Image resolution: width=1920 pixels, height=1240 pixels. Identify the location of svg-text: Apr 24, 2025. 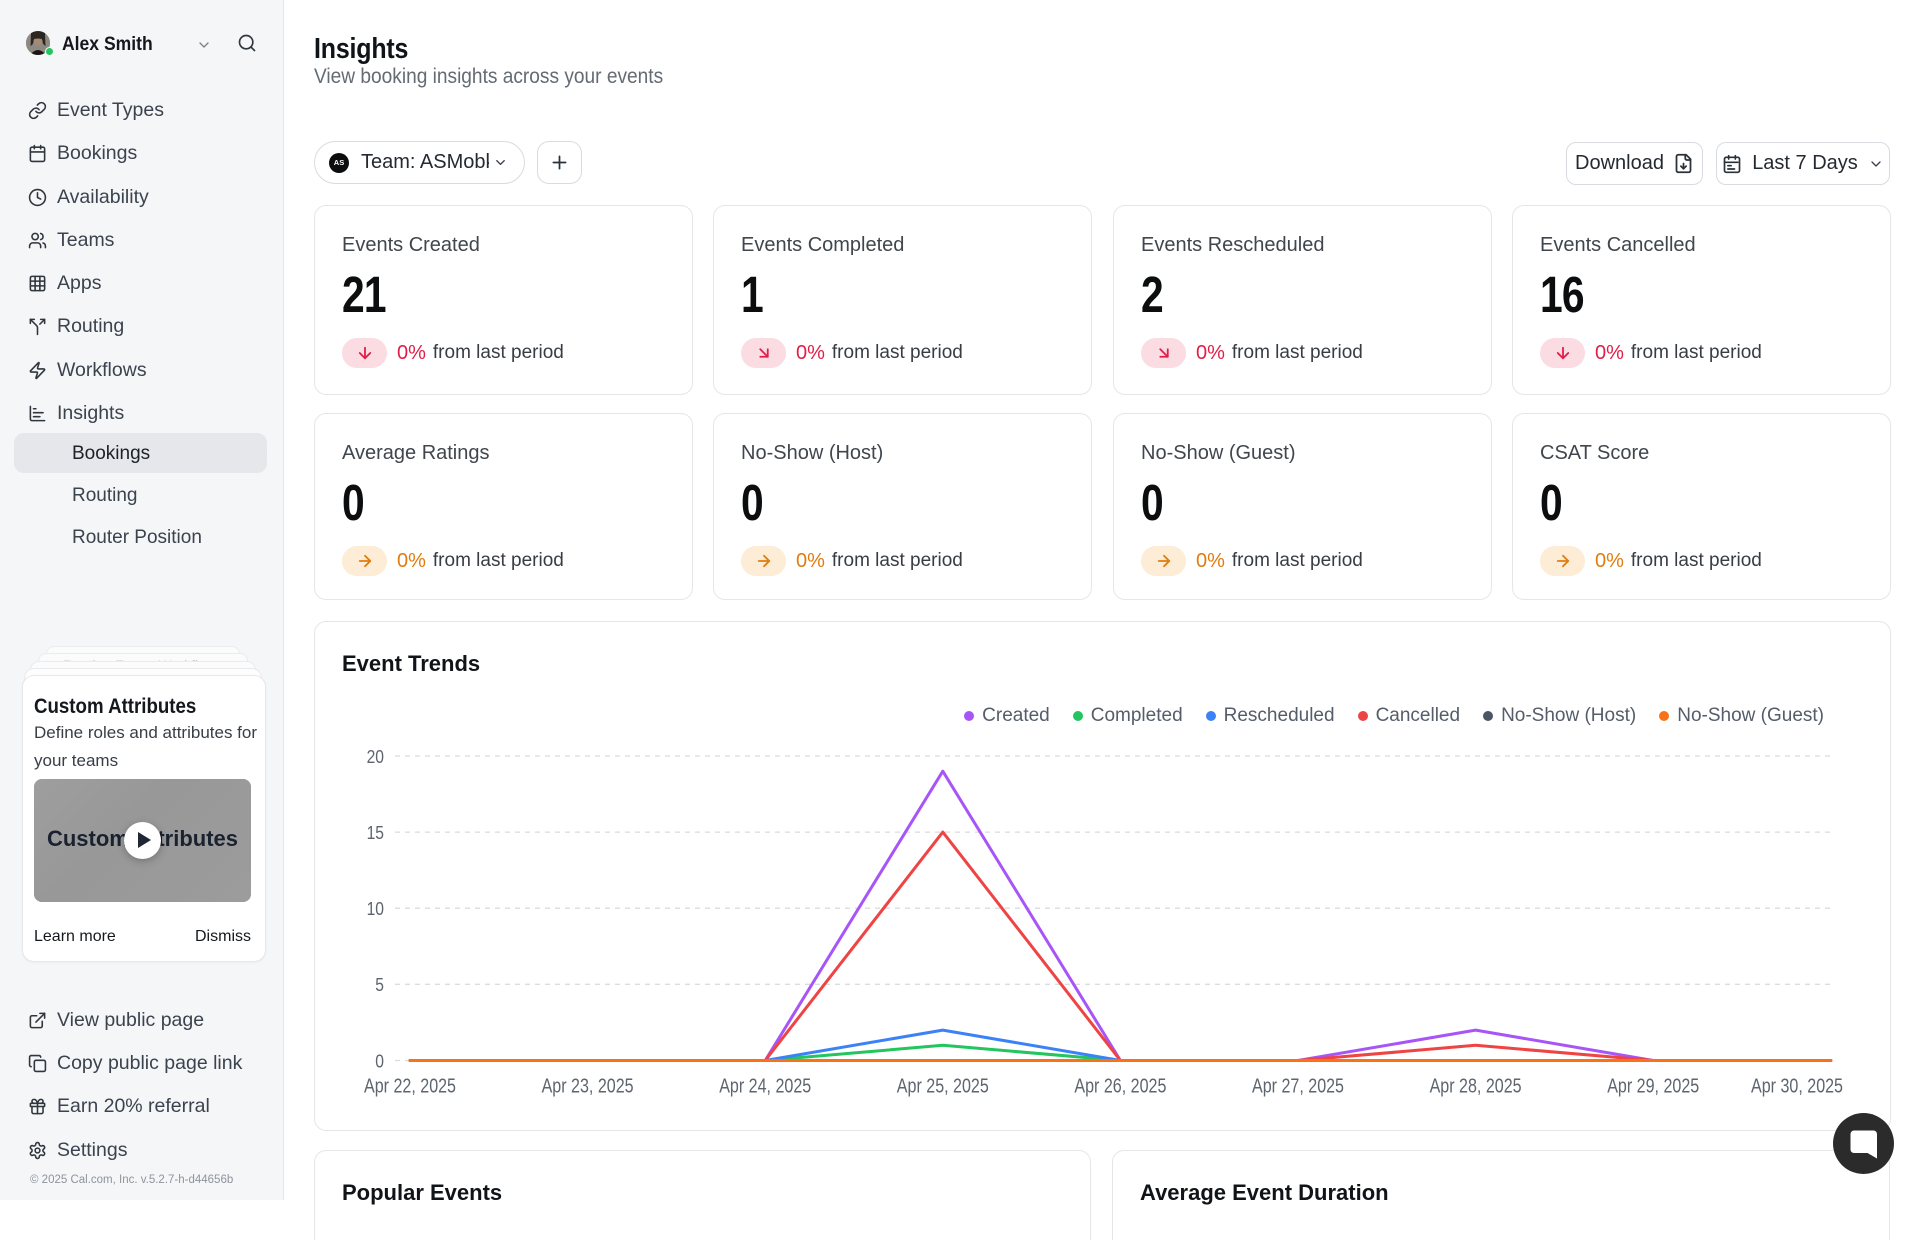
(765, 1086).